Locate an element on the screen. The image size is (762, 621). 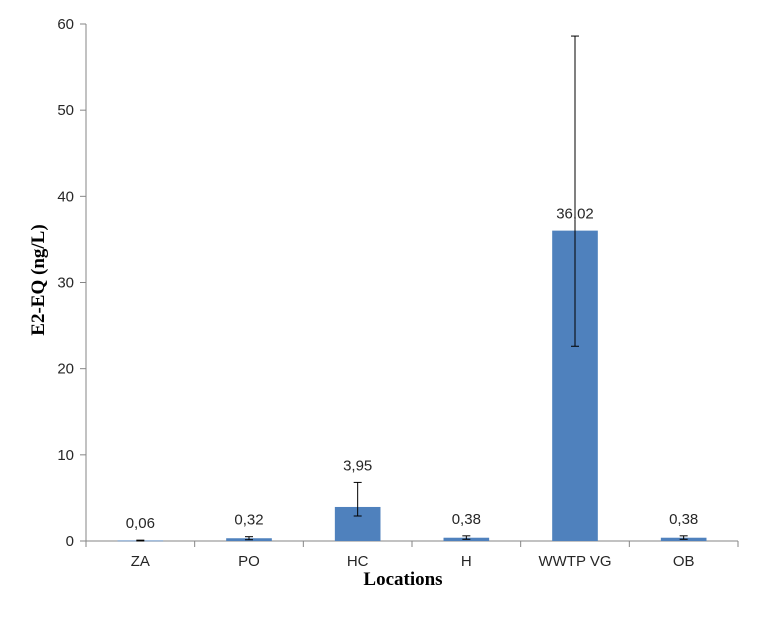
y-tick-label: 50 is located at coordinates (65, 110).